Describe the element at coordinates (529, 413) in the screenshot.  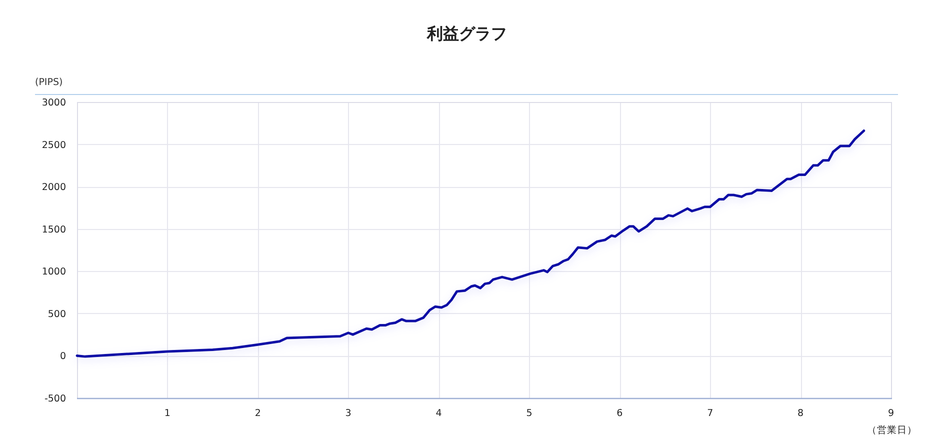
I see `x-tick-label: 5` at that location.